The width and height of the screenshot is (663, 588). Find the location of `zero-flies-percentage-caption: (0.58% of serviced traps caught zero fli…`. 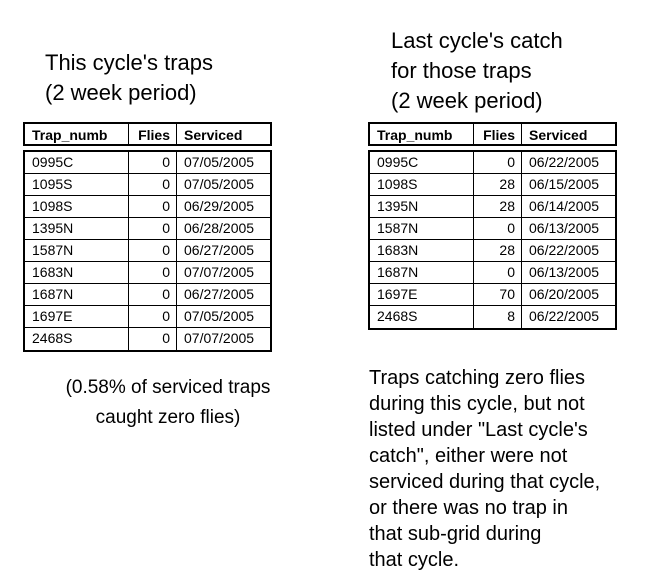

zero-flies-percentage-caption: (0.58% of serviced traps caught zero fli… is located at coordinates (168, 403).